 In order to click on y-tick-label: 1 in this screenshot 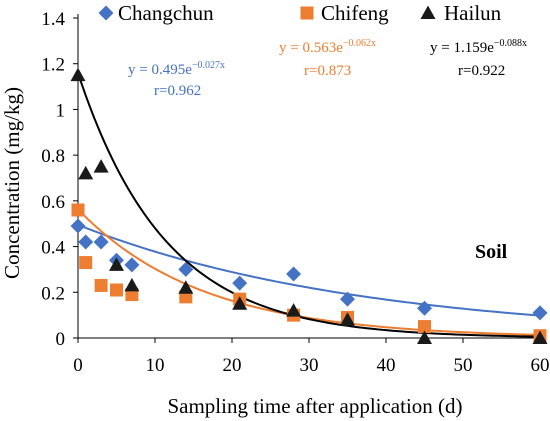, I will do `click(61, 110)`.